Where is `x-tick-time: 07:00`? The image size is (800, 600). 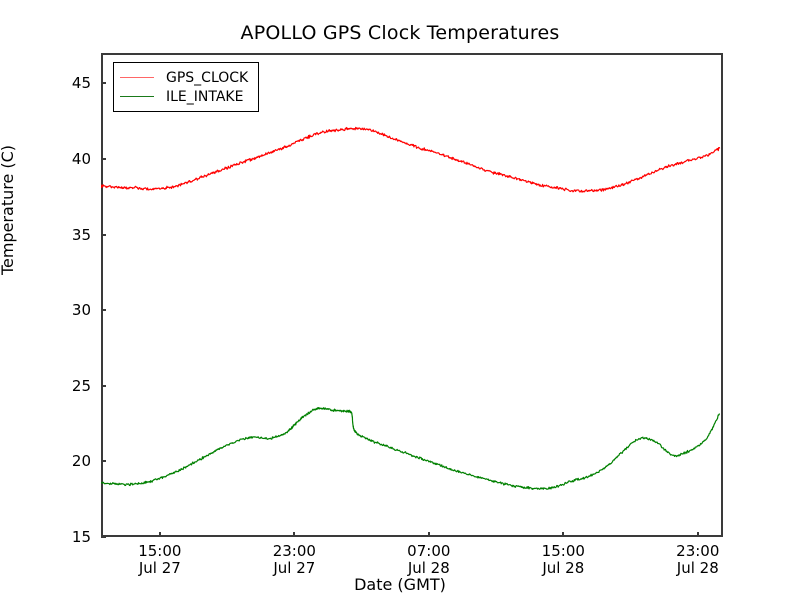
x-tick-time: 07:00 is located at coordinates (429, 551).